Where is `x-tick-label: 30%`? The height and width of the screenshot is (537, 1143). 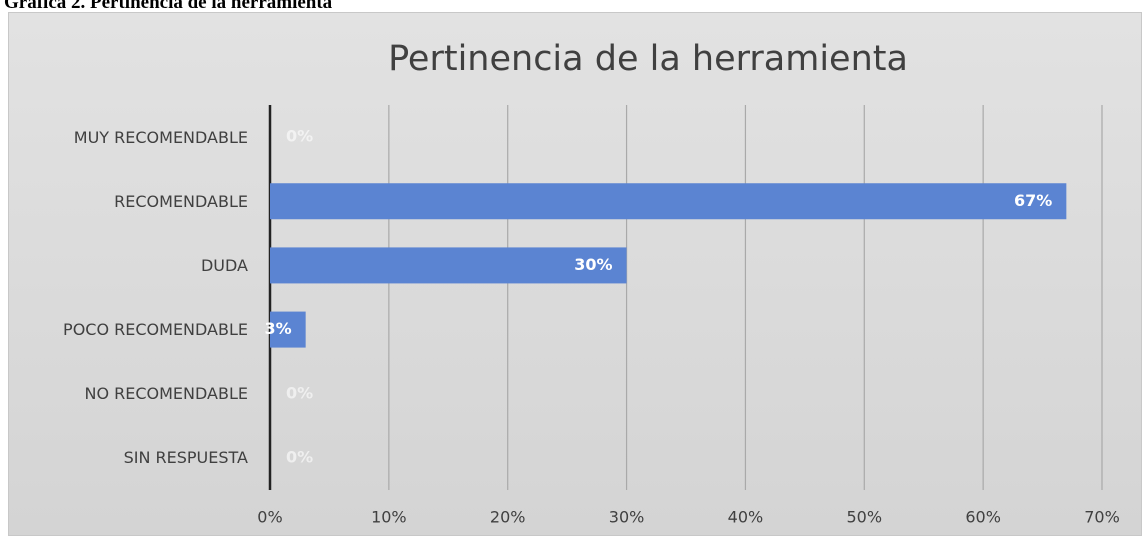
x-tick-label: 30% is located at coordinates (627, 517).